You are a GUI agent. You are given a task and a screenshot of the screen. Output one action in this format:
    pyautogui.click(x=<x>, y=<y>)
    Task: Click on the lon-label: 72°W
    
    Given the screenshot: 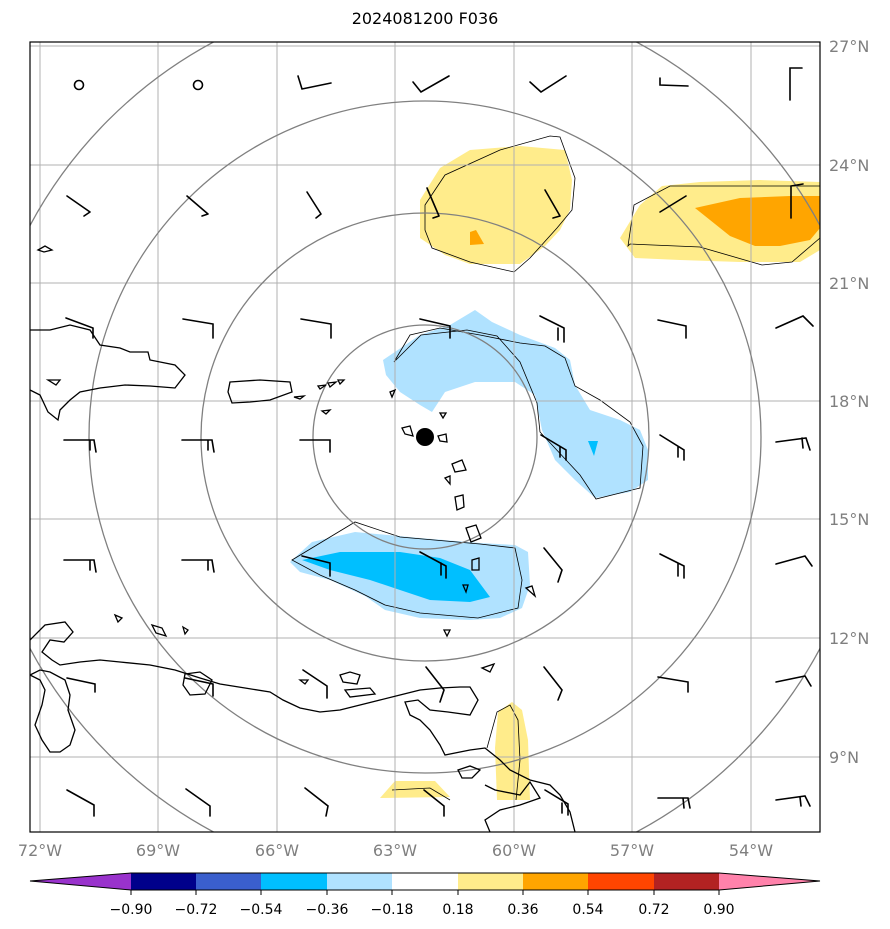 What is the action you would take?
    pyautogui.click(x=40, y=850)
    